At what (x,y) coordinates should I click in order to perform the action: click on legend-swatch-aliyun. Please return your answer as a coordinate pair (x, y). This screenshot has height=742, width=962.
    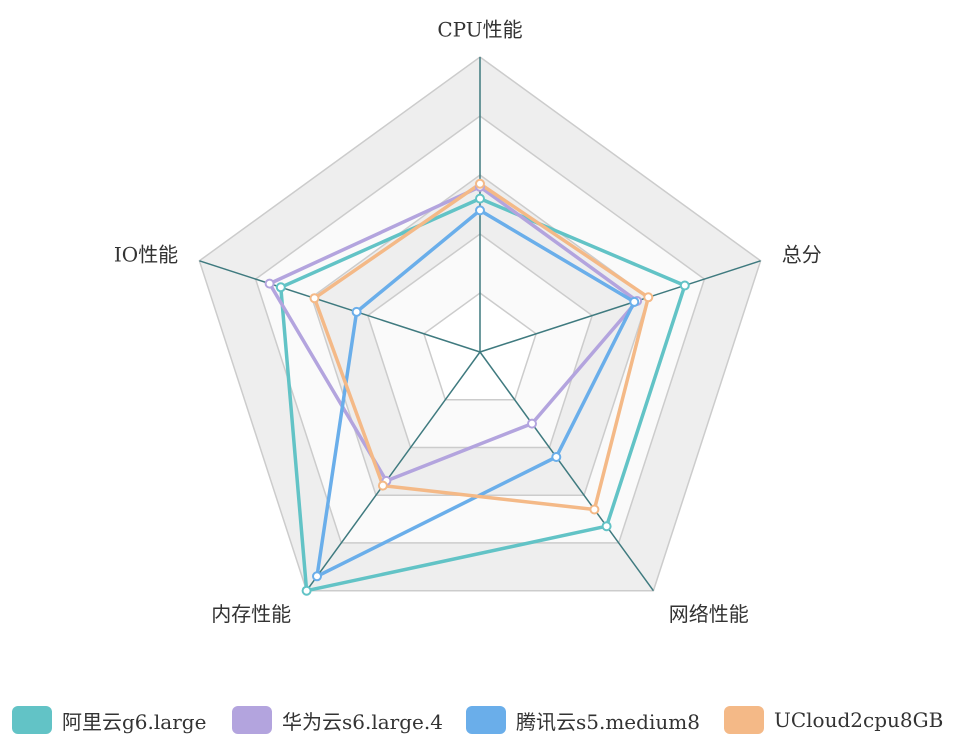
    Looking at the image, I should click on (32, 720).